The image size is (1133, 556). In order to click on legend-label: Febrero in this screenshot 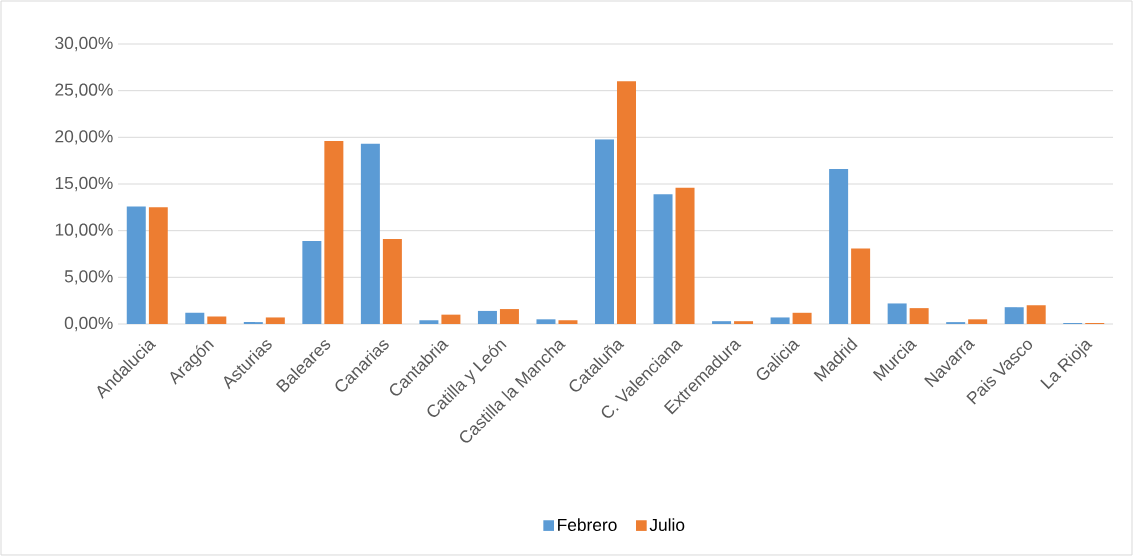, I will do `click(587, 525)`.